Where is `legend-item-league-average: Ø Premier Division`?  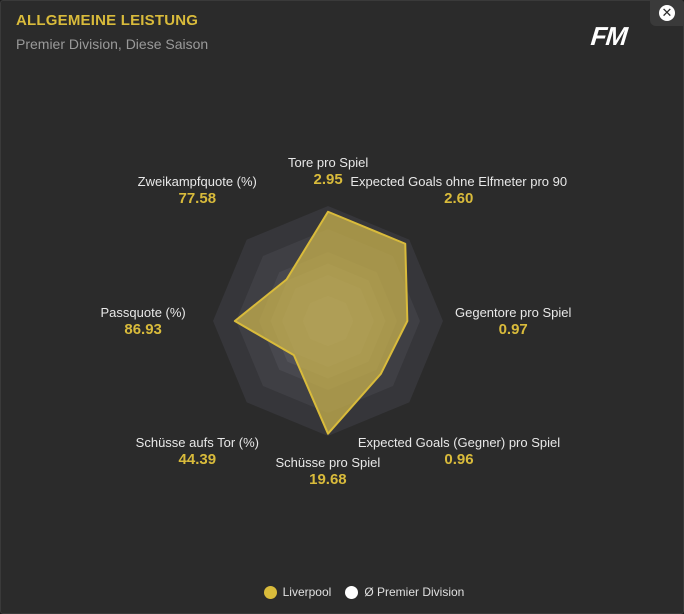 legend-item-league-average: Ø Premier Division is located at coordinates (404, 592).